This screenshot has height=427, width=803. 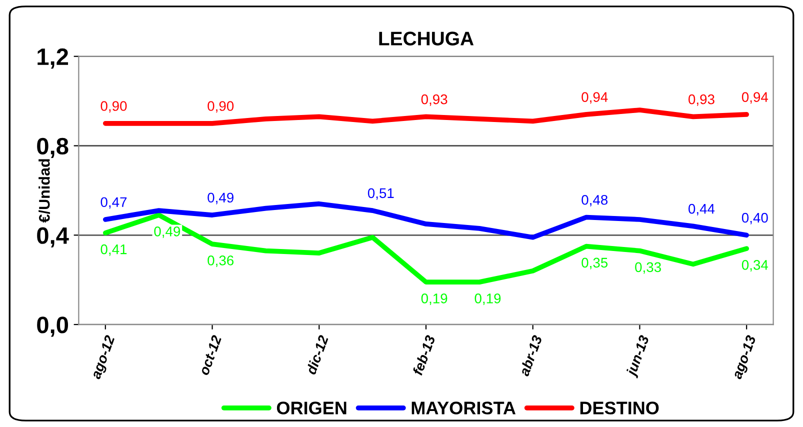 I want to click on data-label: 0,36, so click(x=221, y=262).